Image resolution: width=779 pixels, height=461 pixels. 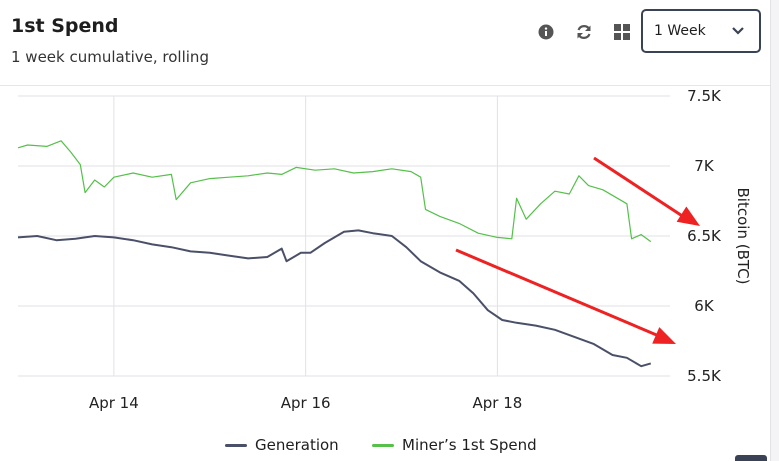 What do you see at coordinates (584, 32) in the screenshot?
I see `refresh-icon` at bounding box center [584, 32].